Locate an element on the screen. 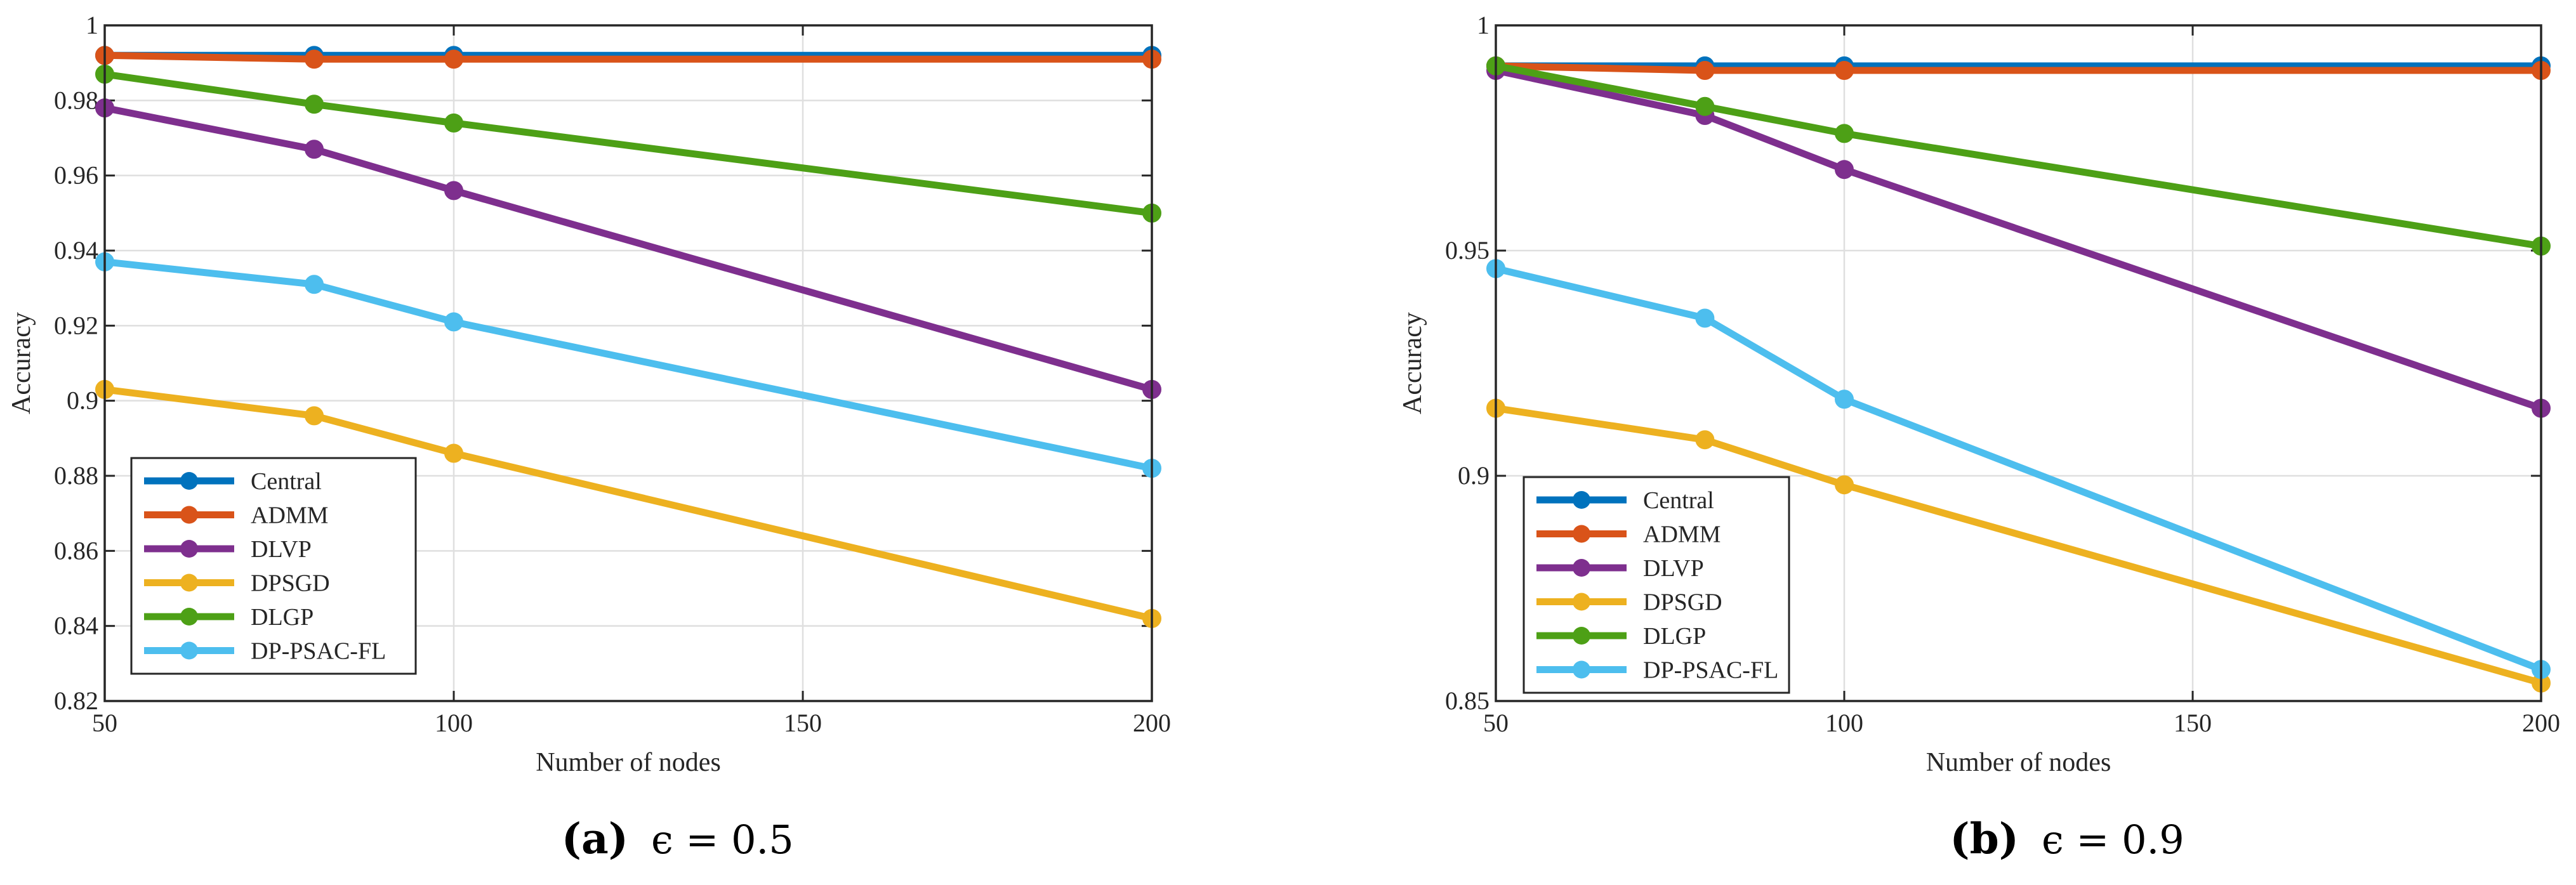 This screenshot has height=885, width=2576. y-tick-label: 0.92 is located at coordinates (76, 325).